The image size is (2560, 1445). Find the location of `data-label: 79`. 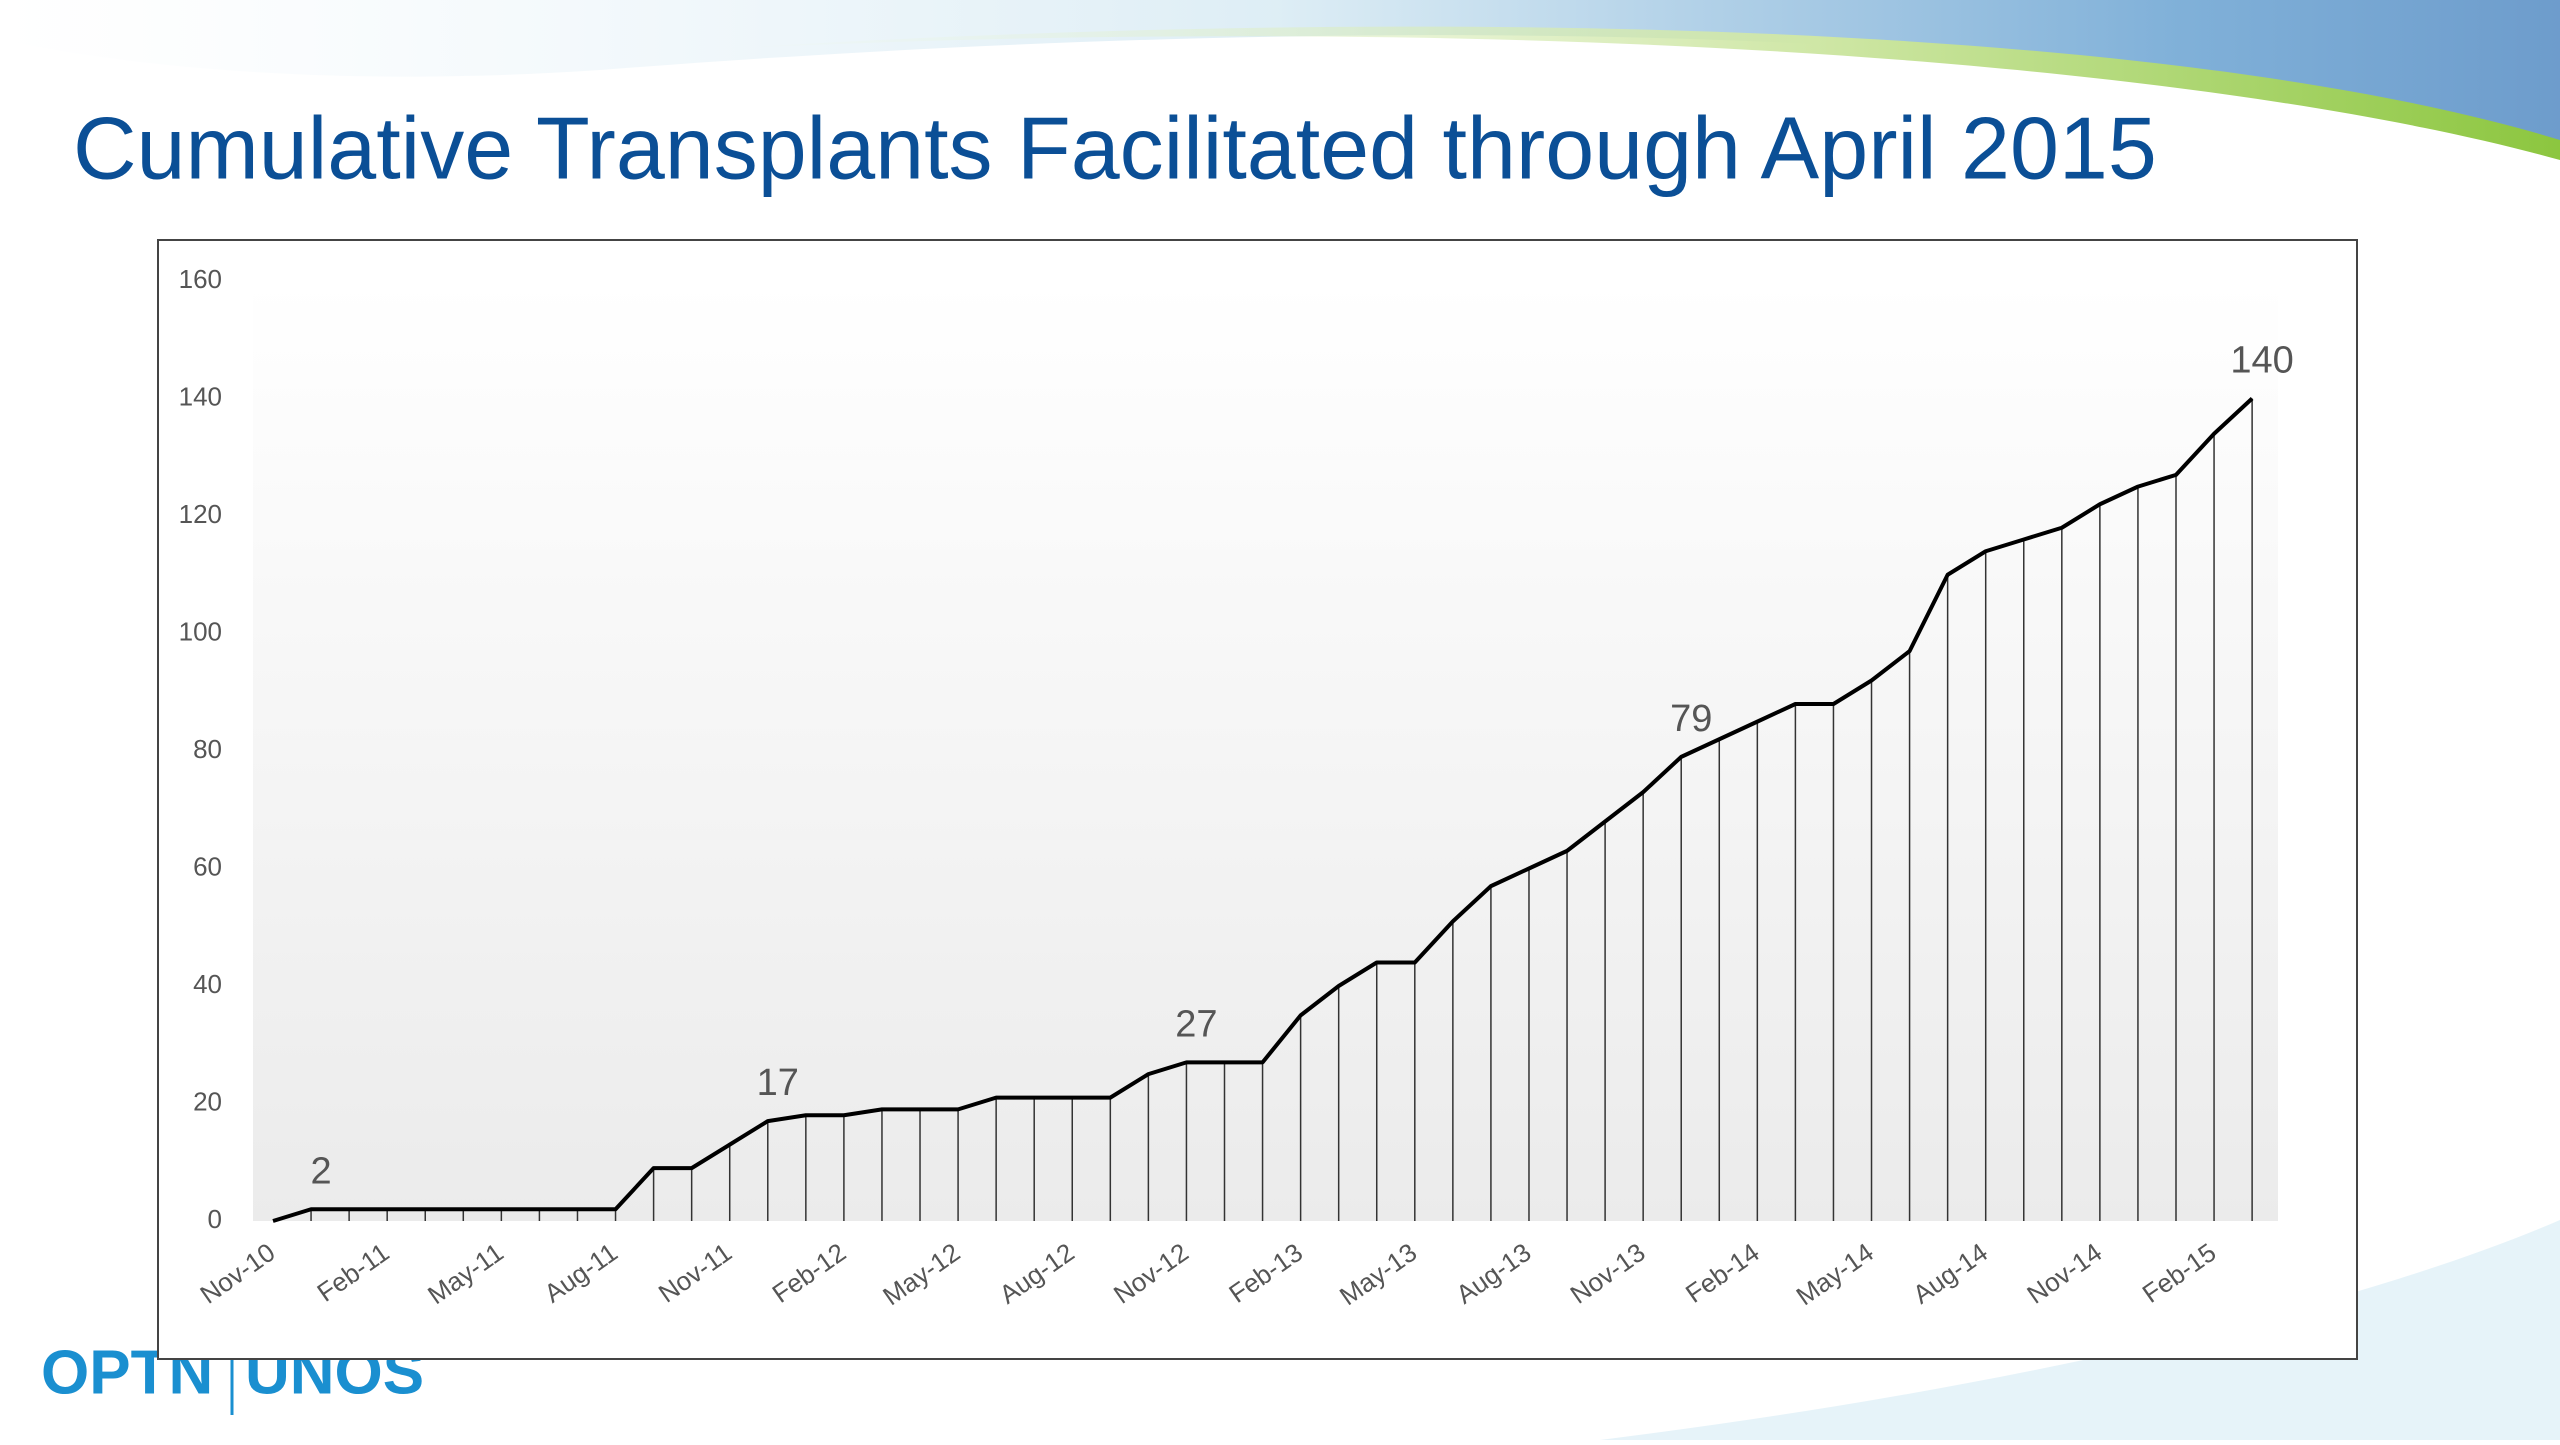

data-label: 79 is located at coordinates (1691, 719).